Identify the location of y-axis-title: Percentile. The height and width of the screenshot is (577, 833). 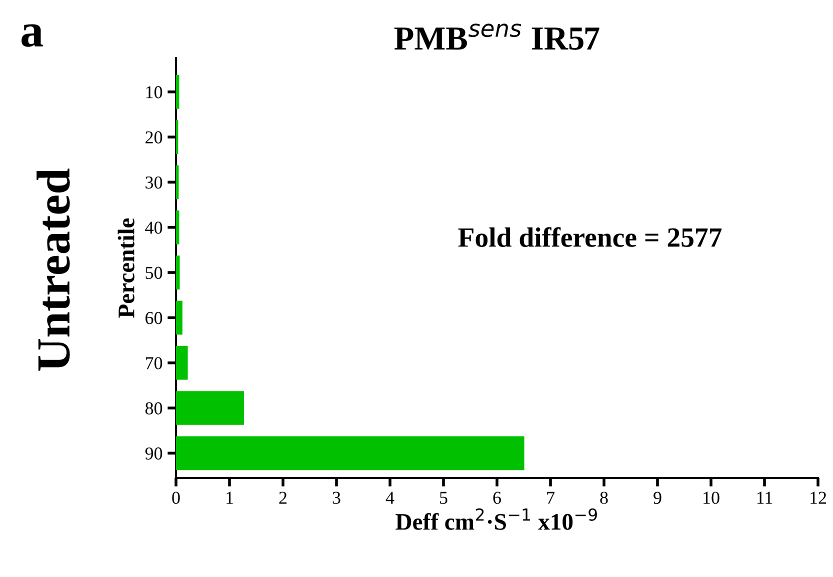
(126, 268).